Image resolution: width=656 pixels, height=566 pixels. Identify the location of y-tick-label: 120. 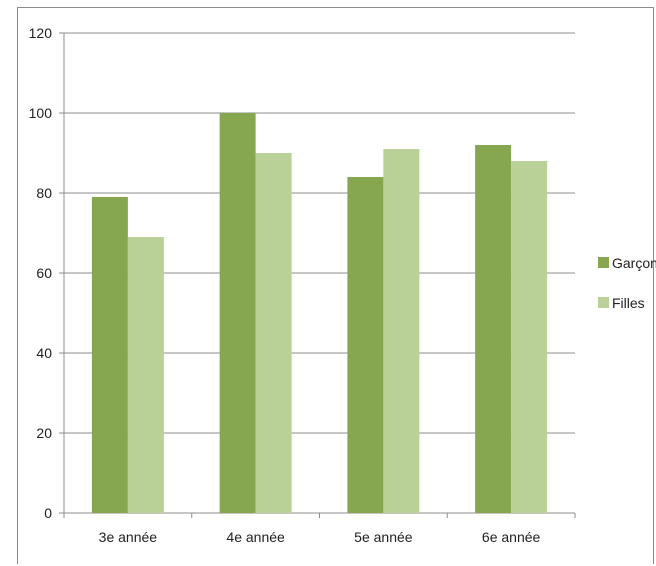
(41, 33).